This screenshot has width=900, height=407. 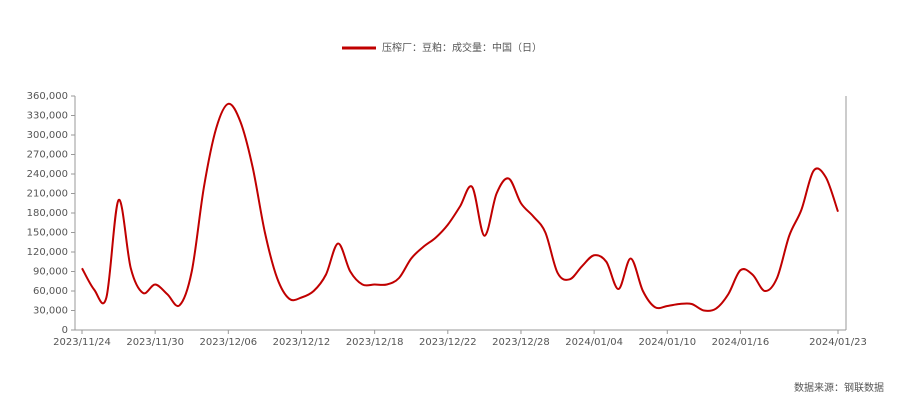 What do you see at coordinates (47, 194) in the screenshot?
I see `y-tick-label: 210,000` at bounding box center [47, 194].